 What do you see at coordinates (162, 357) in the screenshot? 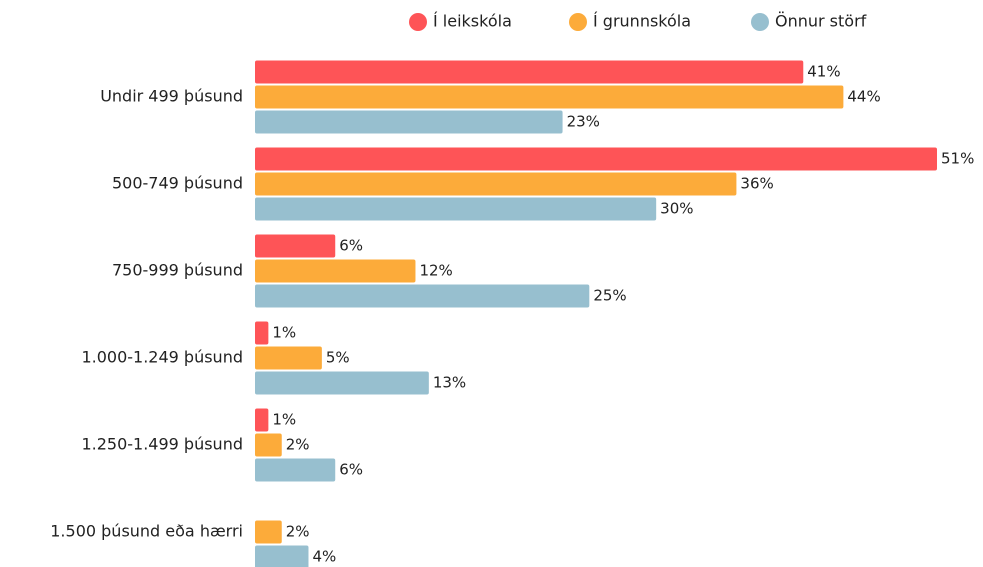
I see `category-label: 1.000-1.249 þúsund` at bounding box center [162, 357].